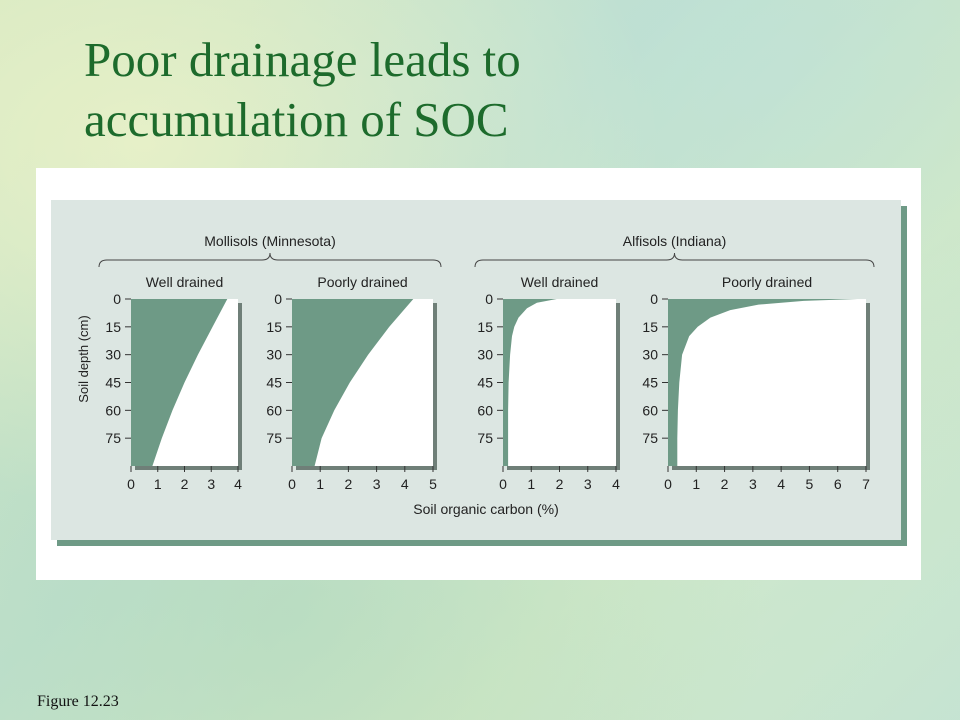 The width and height of the screenshot is (960, 720). Describe the element at coordinates (838, 484) in the screenshot. I see `x-tick-label: 6` at that location.